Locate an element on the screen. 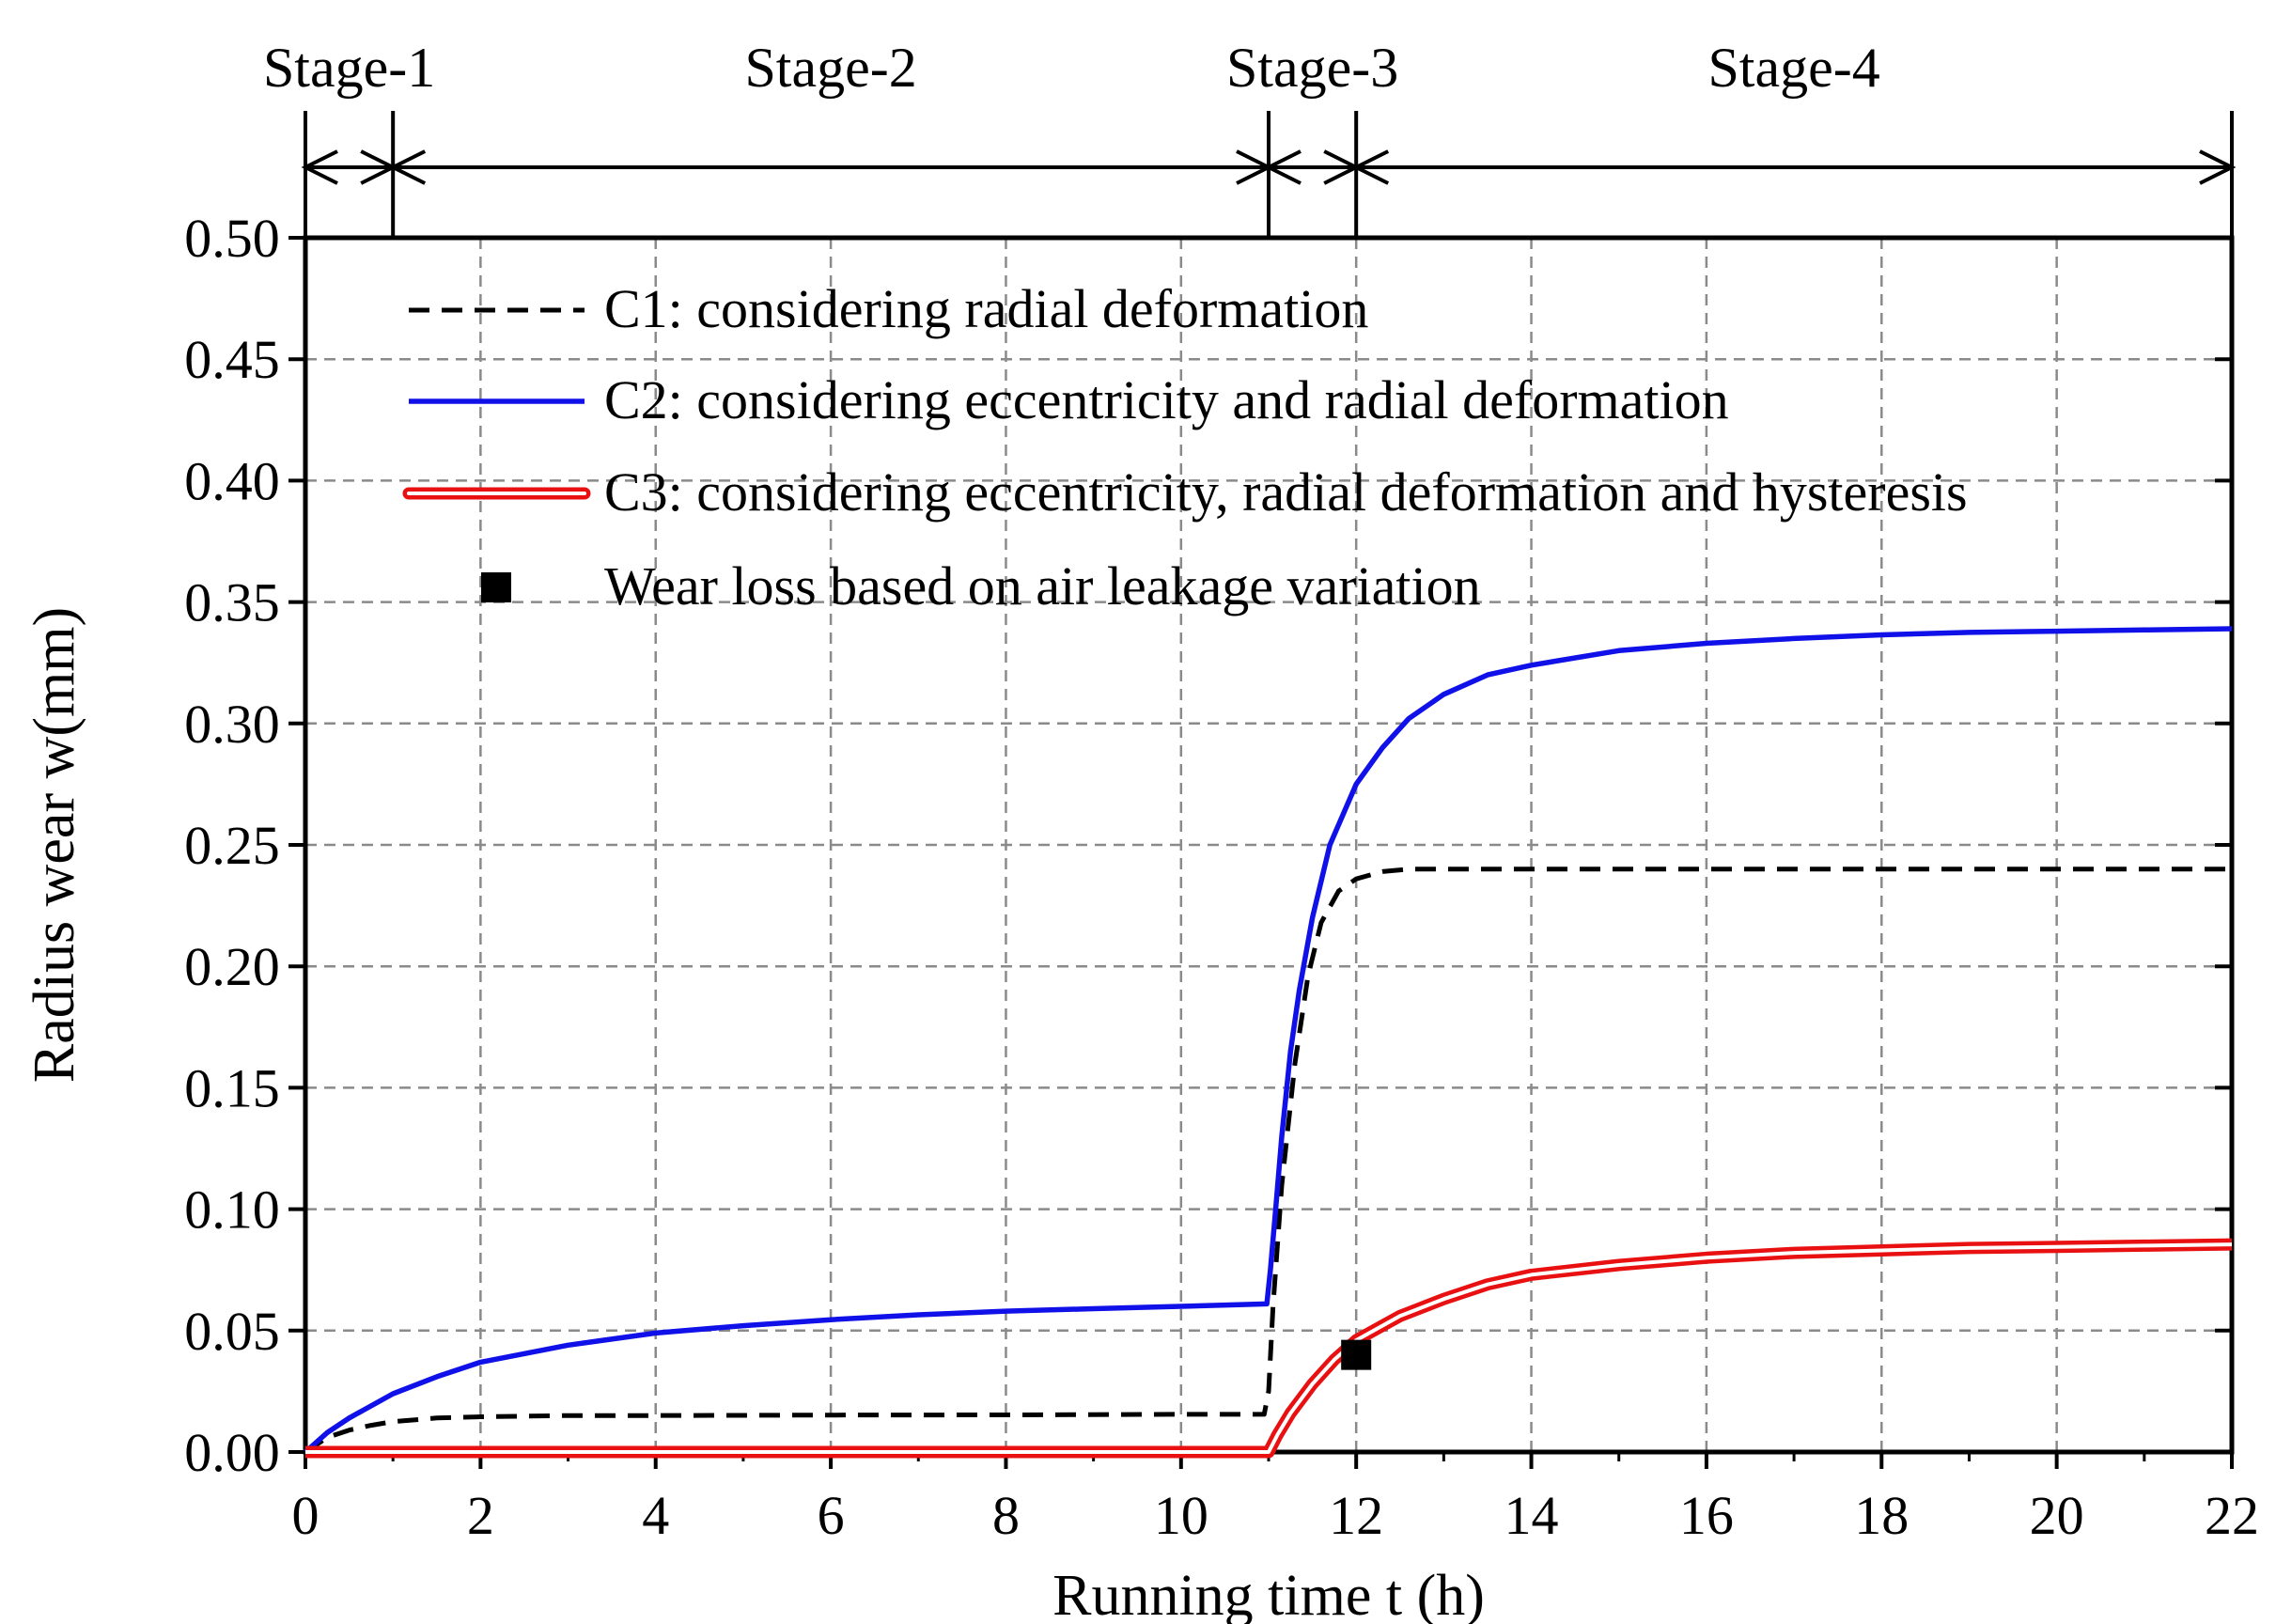 This screenshot has width=2276, height=1624. y-tick-label: 0.45 is located at coordinates (232, 359).